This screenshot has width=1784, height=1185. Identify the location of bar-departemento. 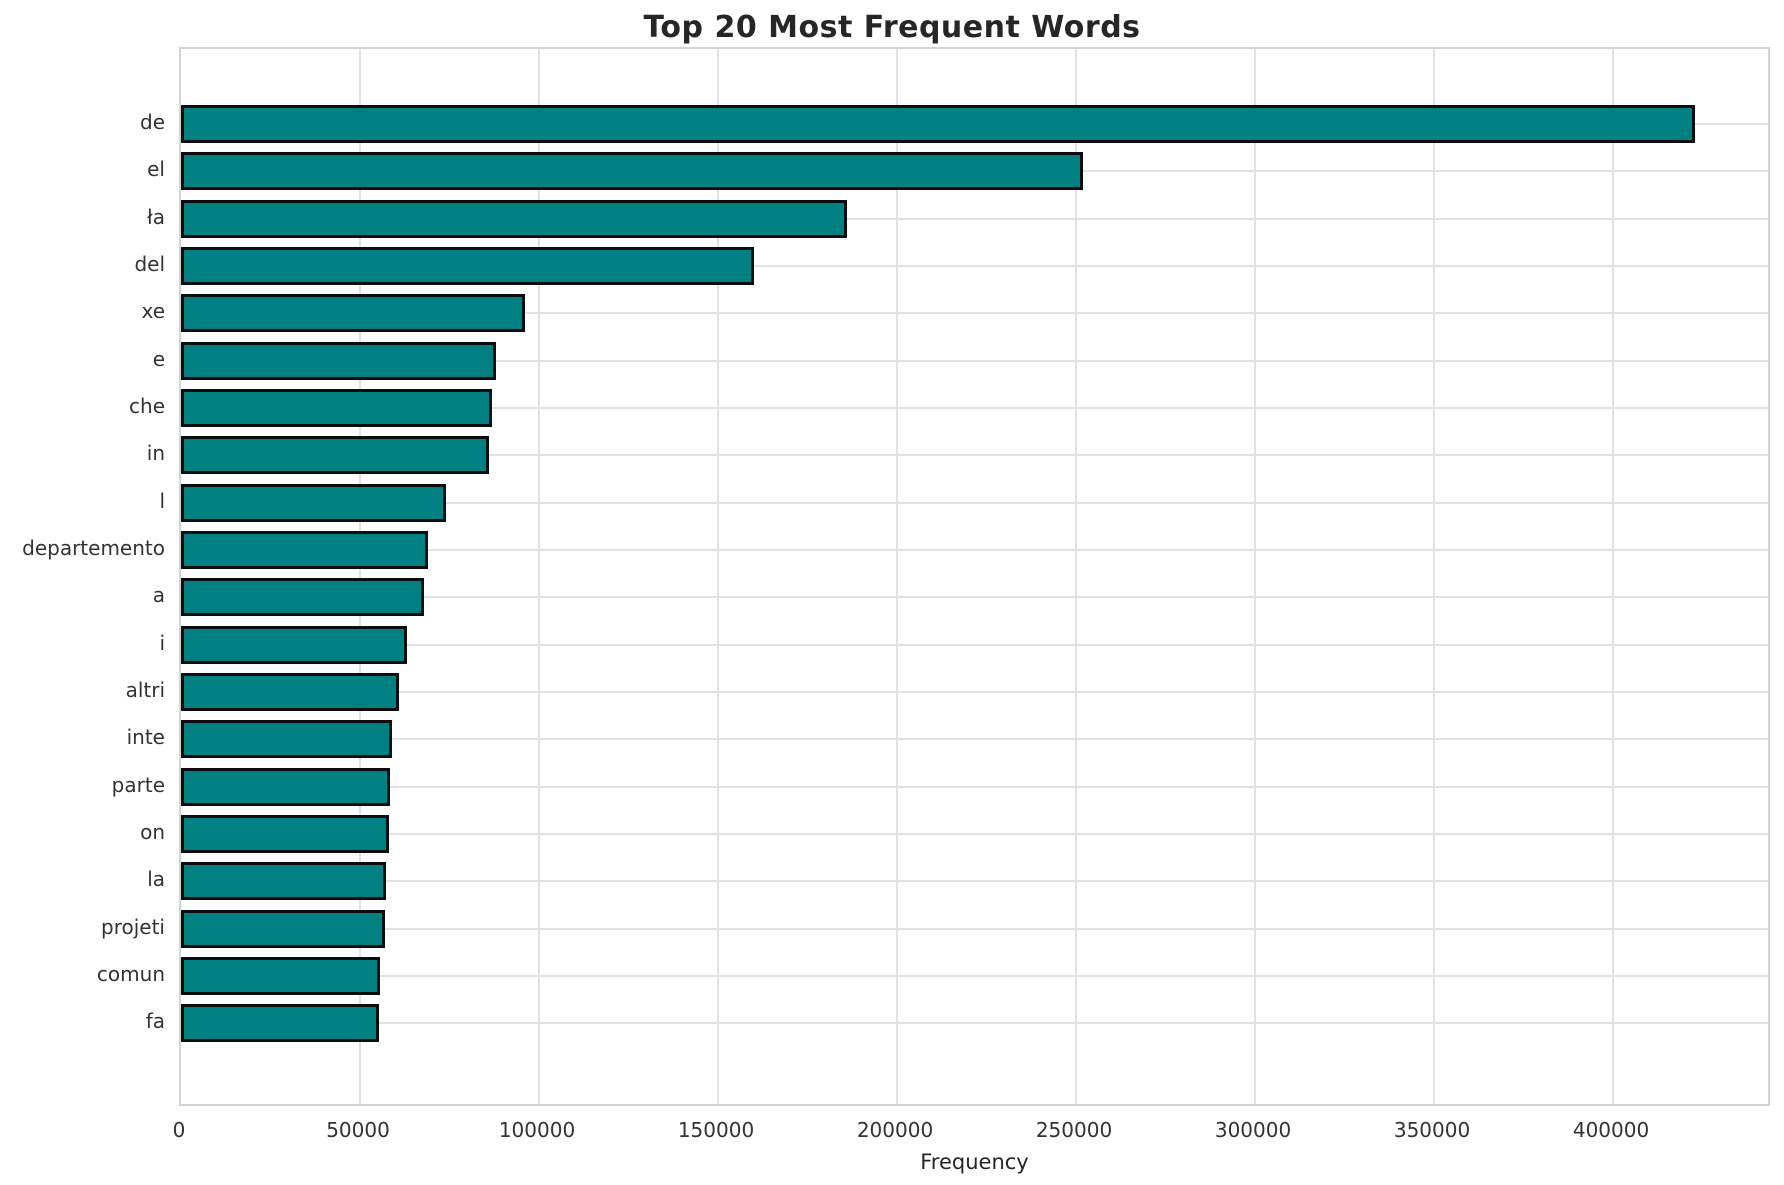
(304, 549).